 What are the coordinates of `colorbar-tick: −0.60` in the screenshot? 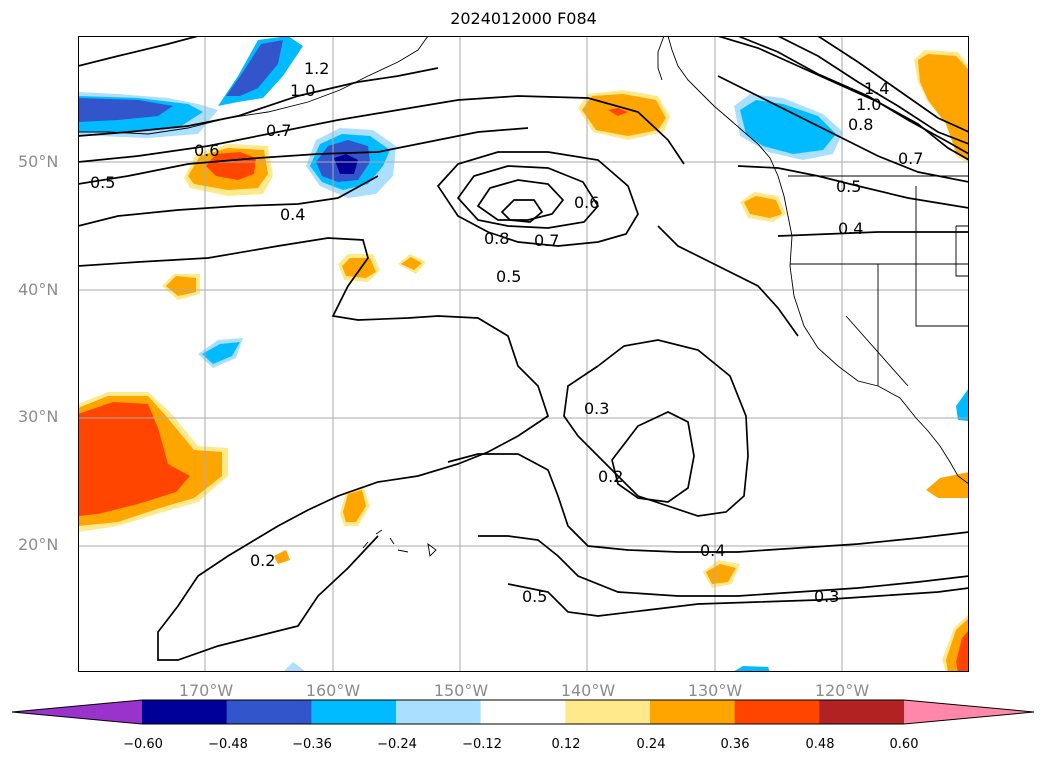 It's located at (143, 744).